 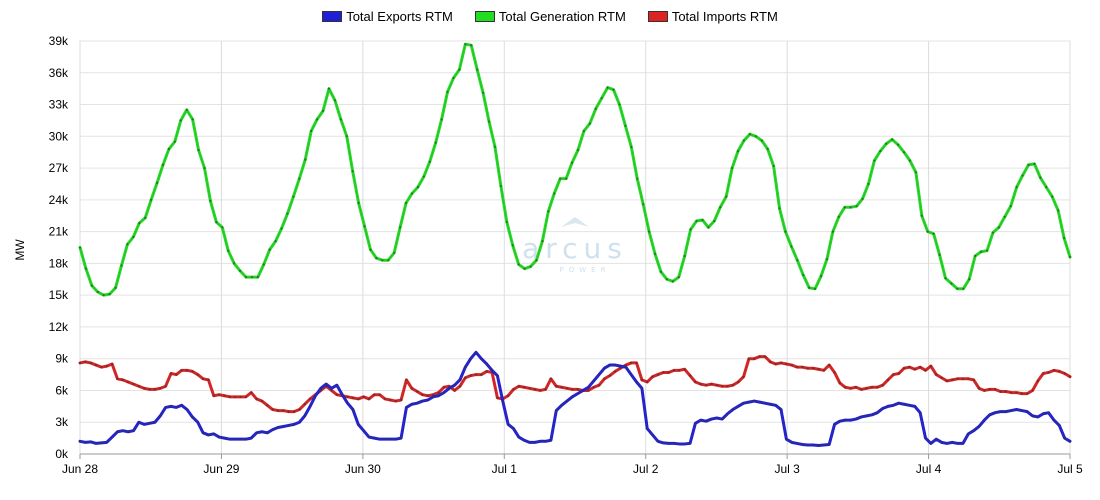 What do you see at coordinates (62, 359) in the screenshot?
I see `y-tick-label: 9k` at bounding box center [62, 359].